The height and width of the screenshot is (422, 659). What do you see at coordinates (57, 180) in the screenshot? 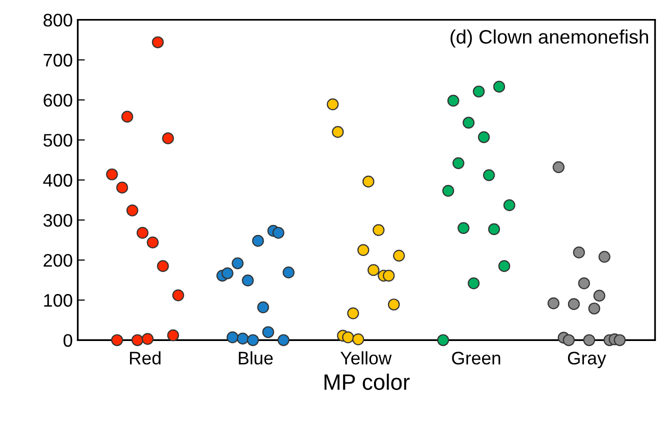
I see `y-tick-label: 400` at bounding box center [57, 180].